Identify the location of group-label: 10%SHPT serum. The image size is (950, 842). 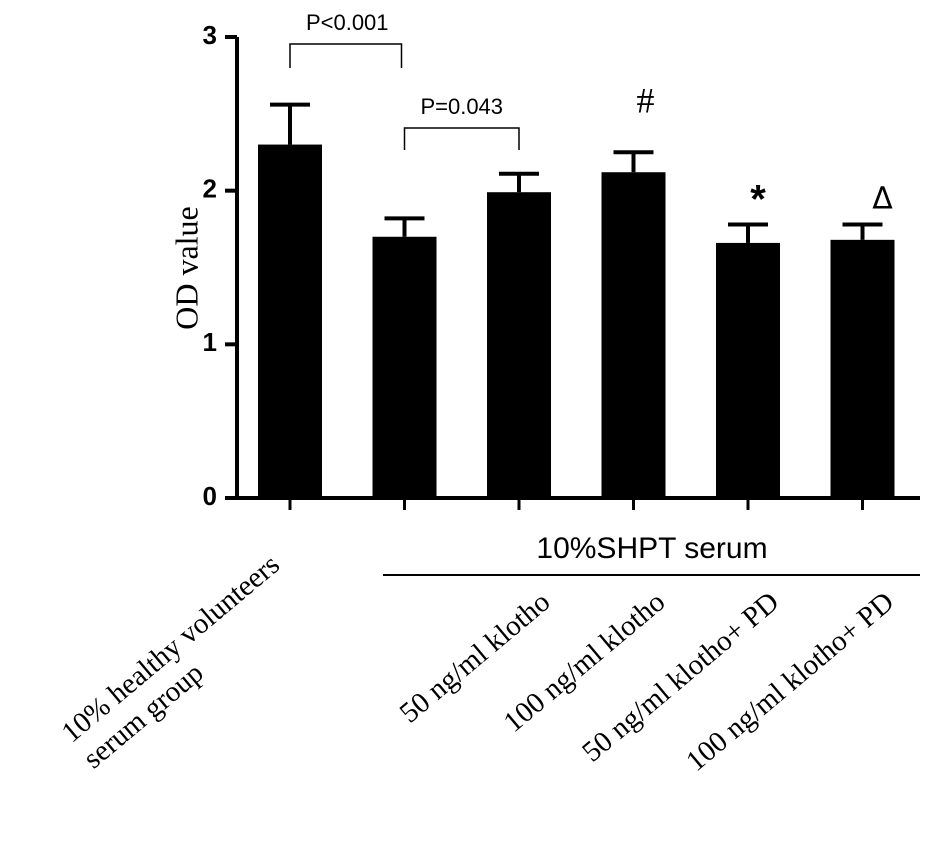
(651, 548).